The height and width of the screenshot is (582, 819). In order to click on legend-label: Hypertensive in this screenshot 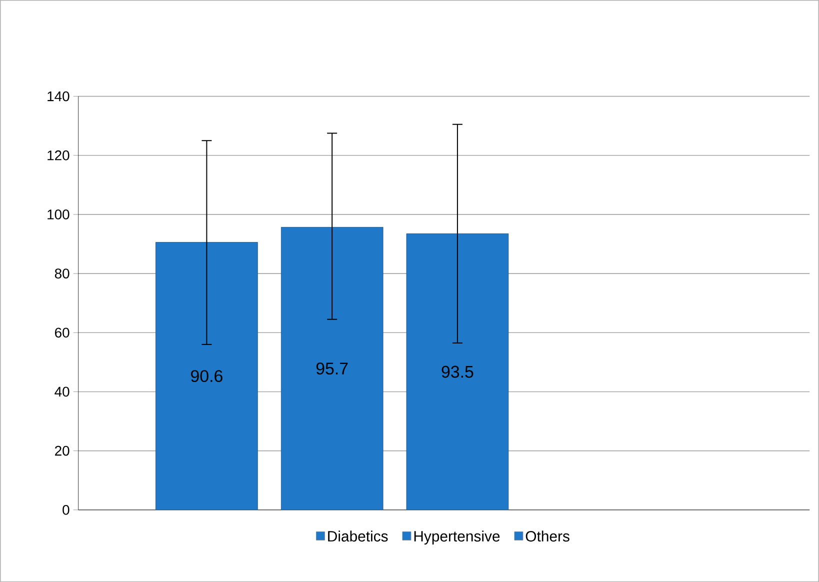, I will do `click(457, 537)`.